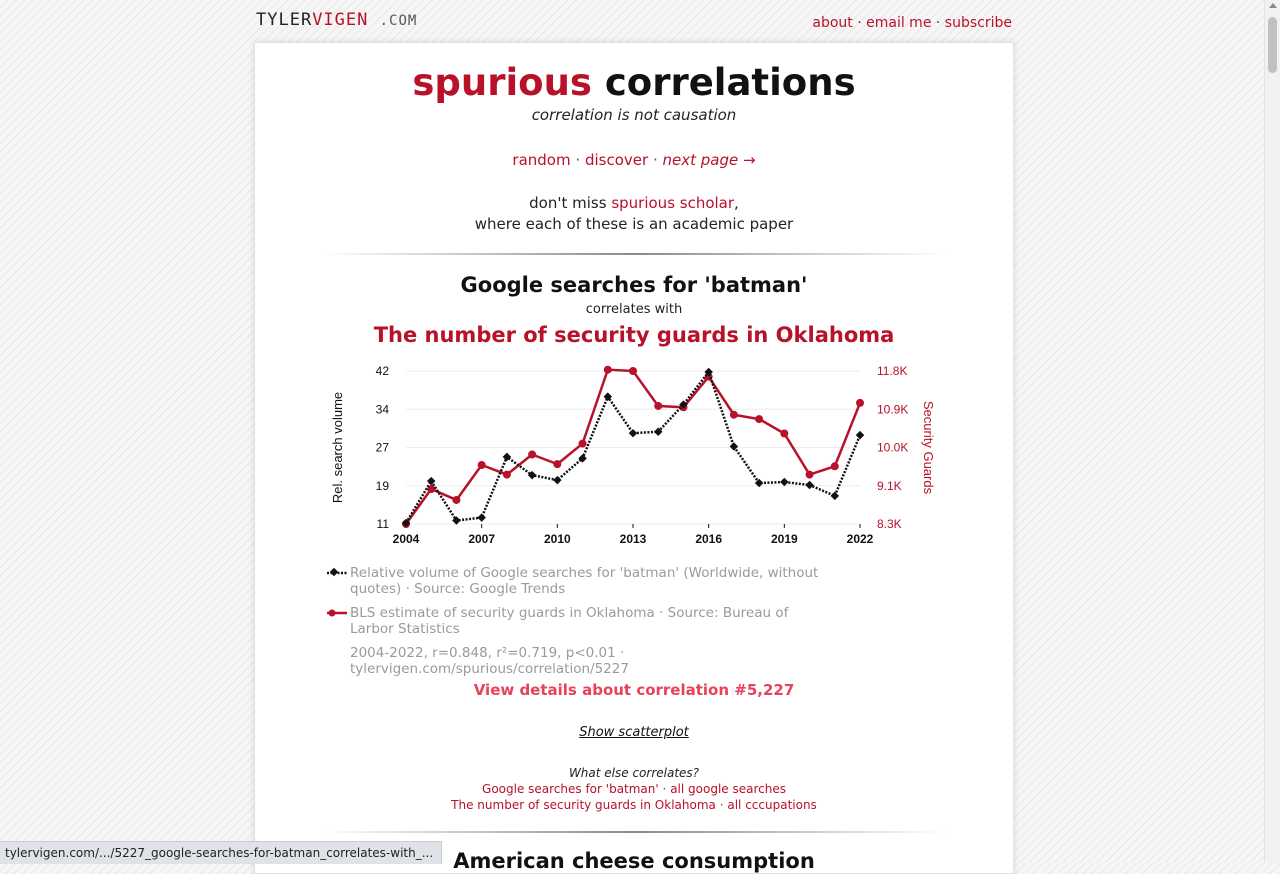 Image resolution: width=1280 pixels, height=874 pixels. I want to click on solid-circle-line-icon, so click(337, 613).